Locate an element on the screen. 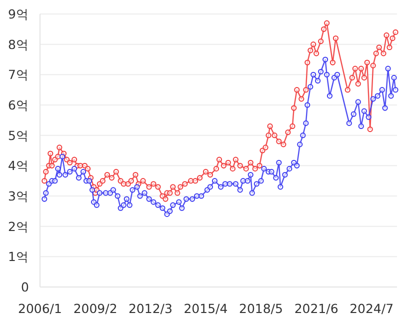 This screenshot has width=402, height=328. x-tick-label: 2018/5 is located at coordinates (261, 308).